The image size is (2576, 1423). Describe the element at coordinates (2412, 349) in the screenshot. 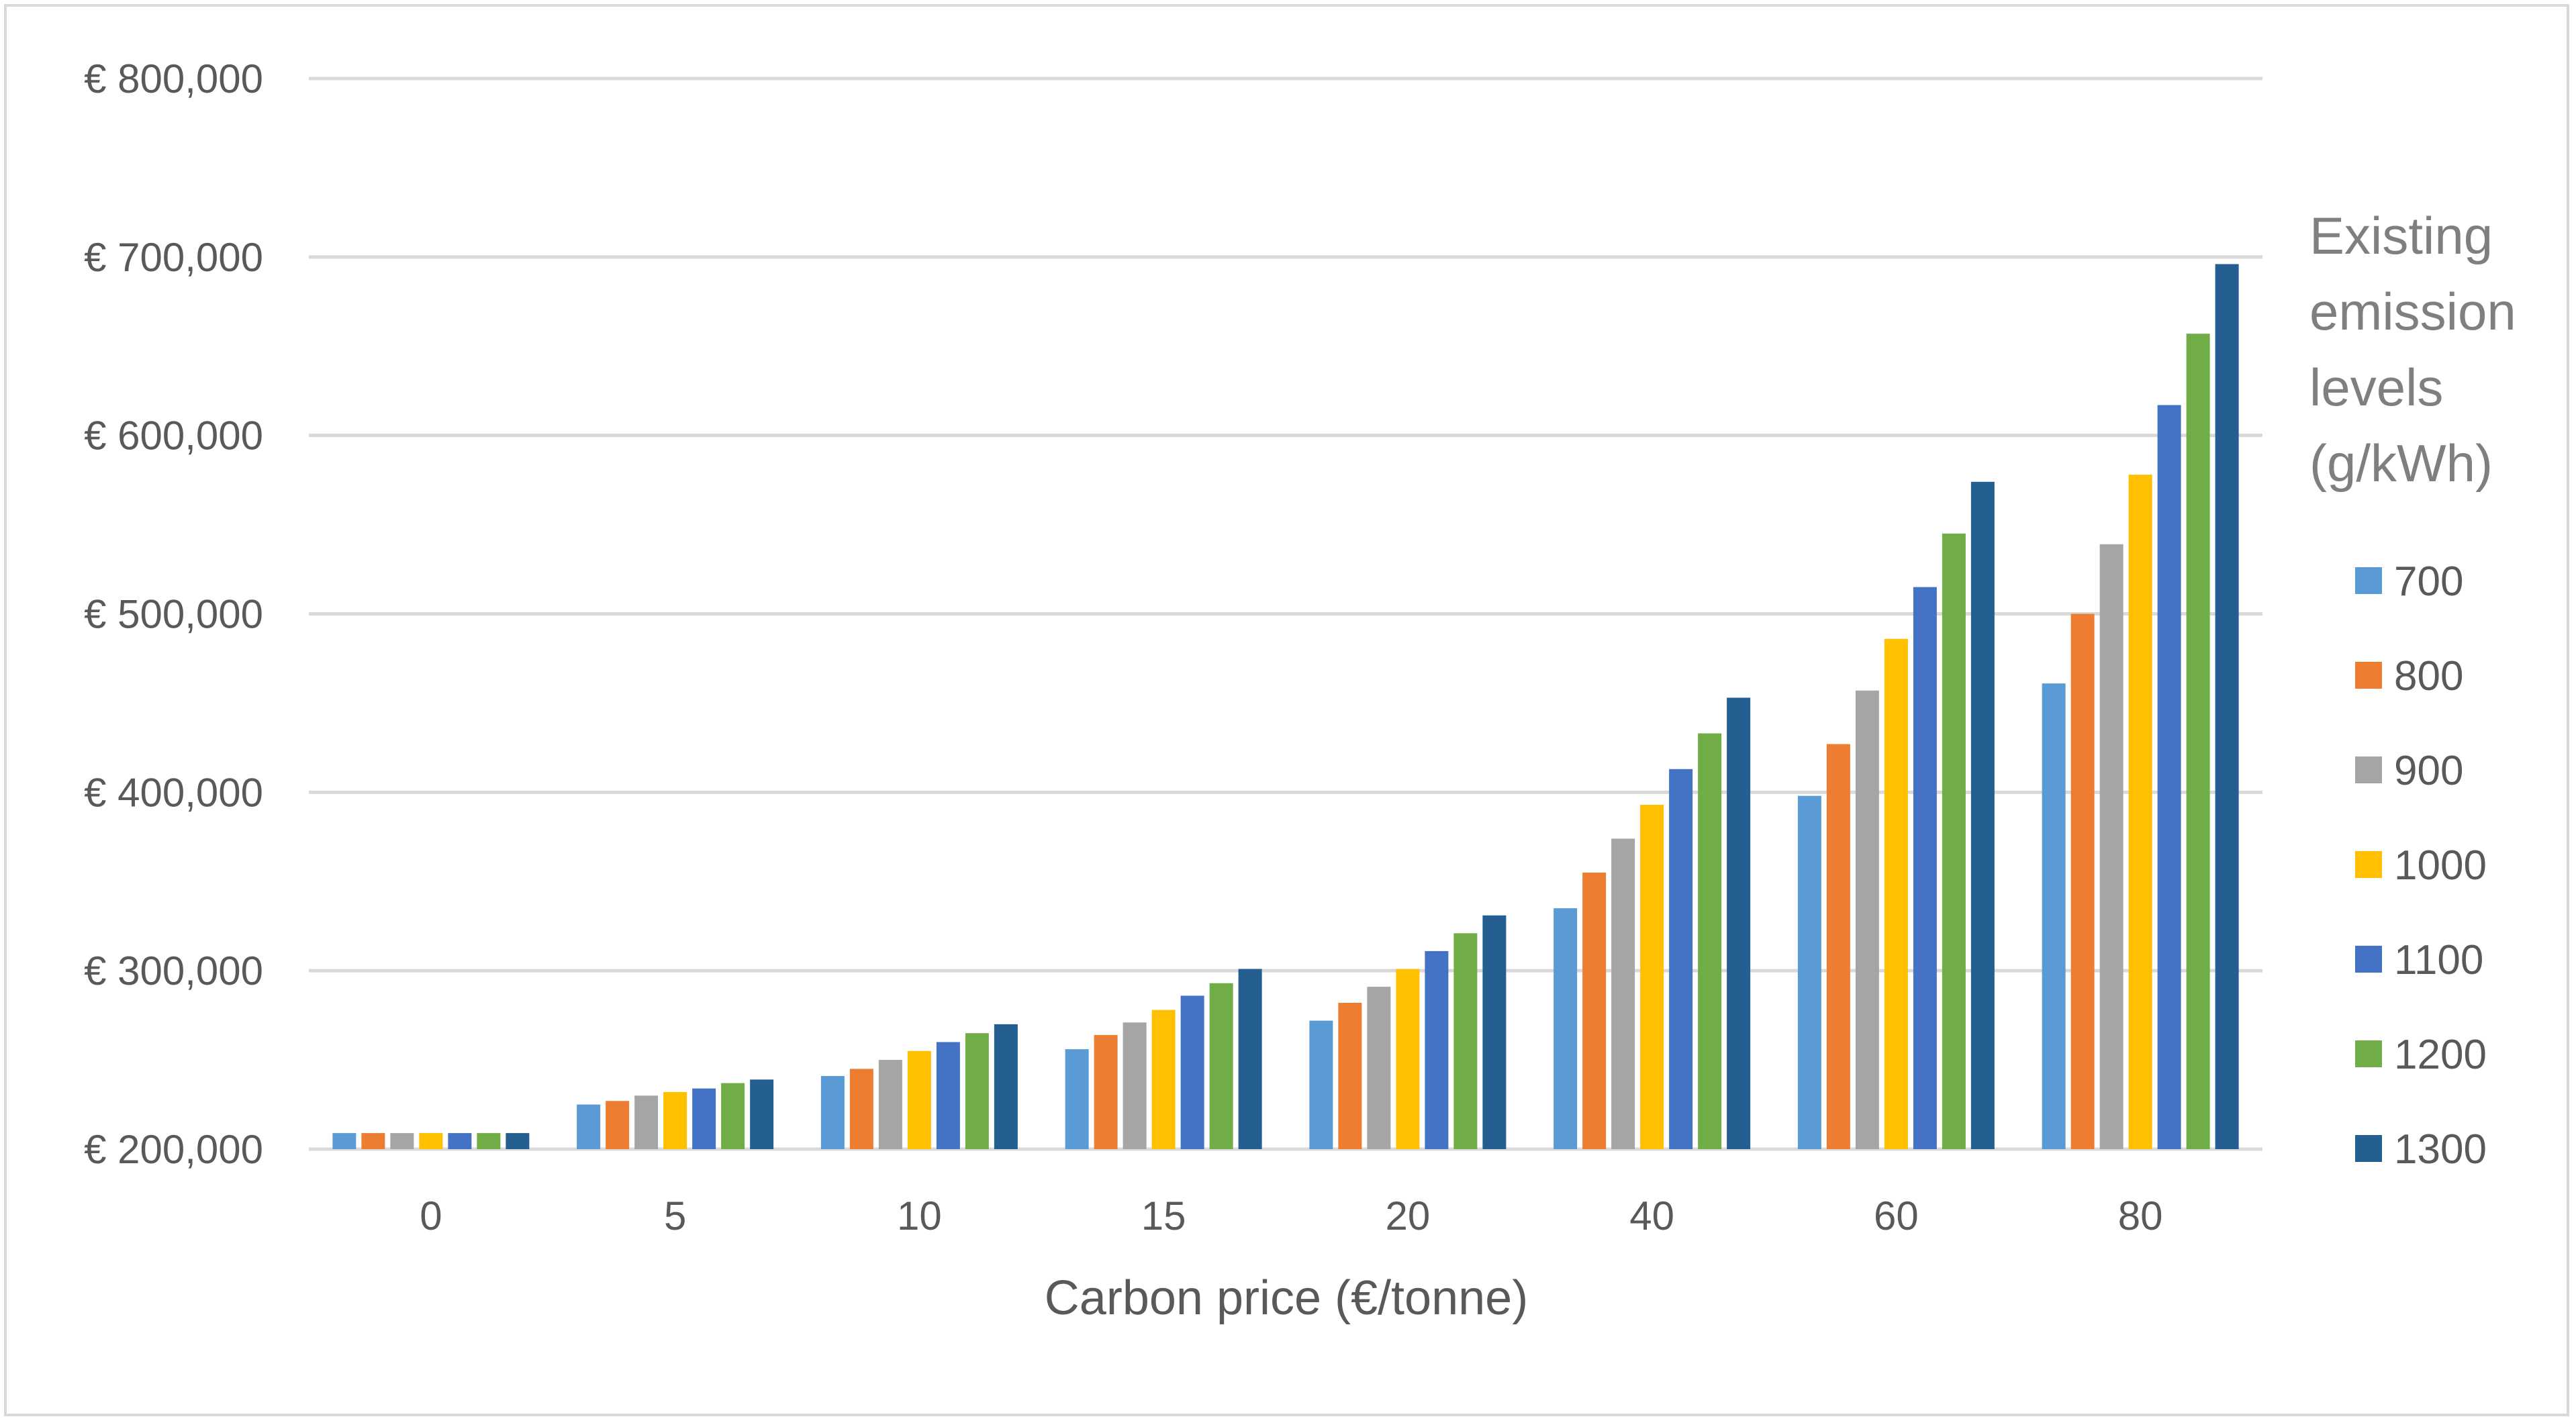

I see `legend-title: Existing emission levels (g/kWh)` at that location.